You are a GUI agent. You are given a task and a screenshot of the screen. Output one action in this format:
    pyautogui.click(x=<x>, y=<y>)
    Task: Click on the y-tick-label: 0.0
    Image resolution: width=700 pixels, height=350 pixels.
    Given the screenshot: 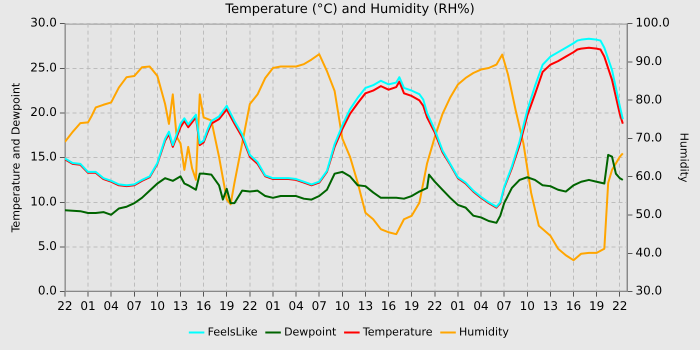 What is the action you would take?
    pyautogui.click(x=47, y=291)
    